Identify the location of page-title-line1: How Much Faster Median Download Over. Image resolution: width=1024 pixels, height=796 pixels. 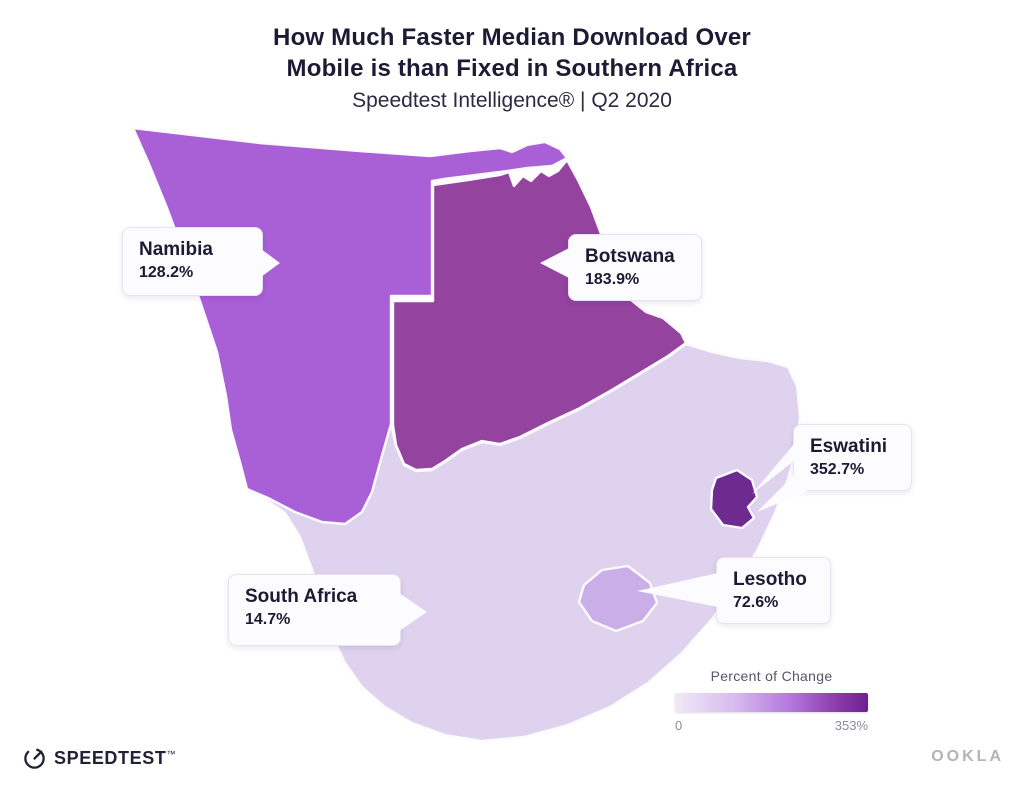
(512, 37).